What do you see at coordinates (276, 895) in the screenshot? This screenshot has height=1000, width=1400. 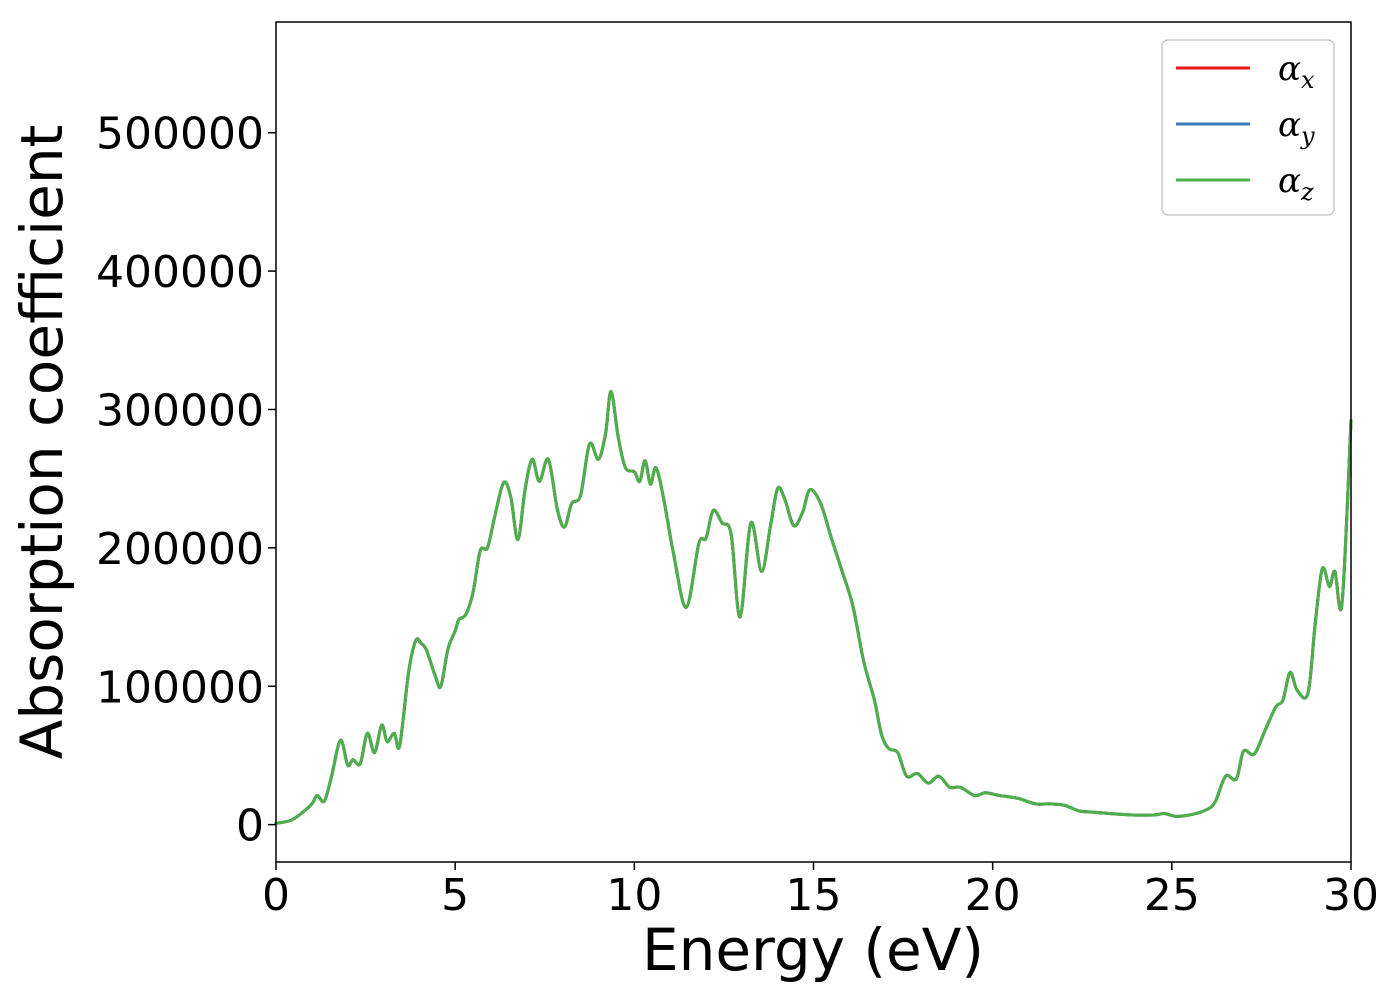 I see `x-tick-label: 0` at bounding box center [276, 895].